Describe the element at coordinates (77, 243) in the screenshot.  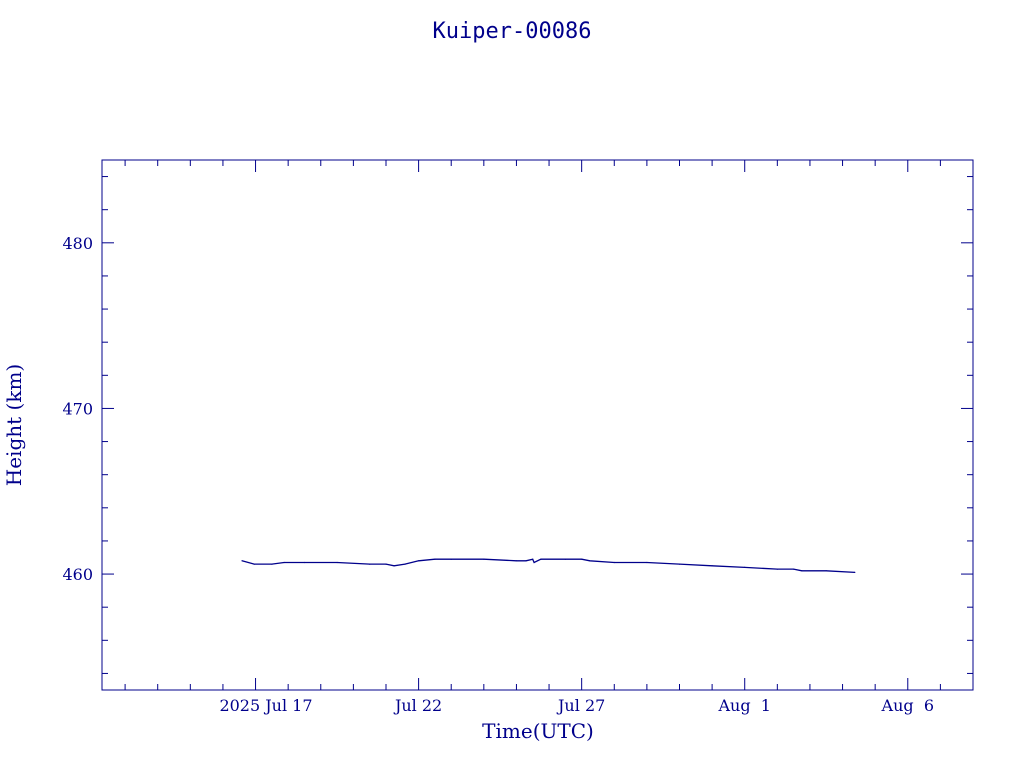
I see `y-tick-label: 480` at that location.